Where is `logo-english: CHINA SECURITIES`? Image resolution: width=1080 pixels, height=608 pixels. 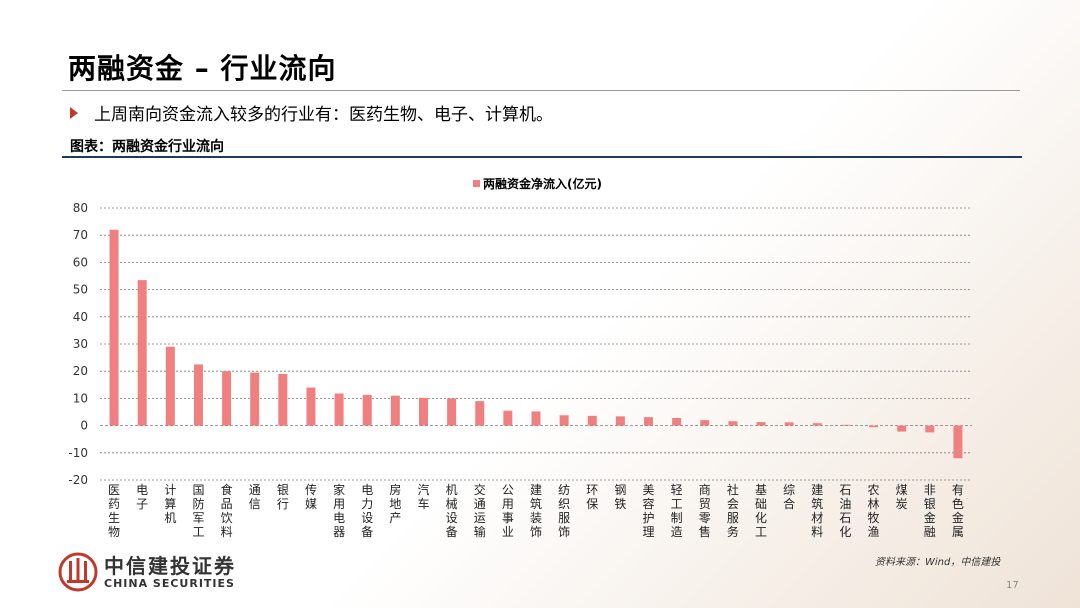
logo-english: CHINA SECURITIES is located at coordinates (169, 583).